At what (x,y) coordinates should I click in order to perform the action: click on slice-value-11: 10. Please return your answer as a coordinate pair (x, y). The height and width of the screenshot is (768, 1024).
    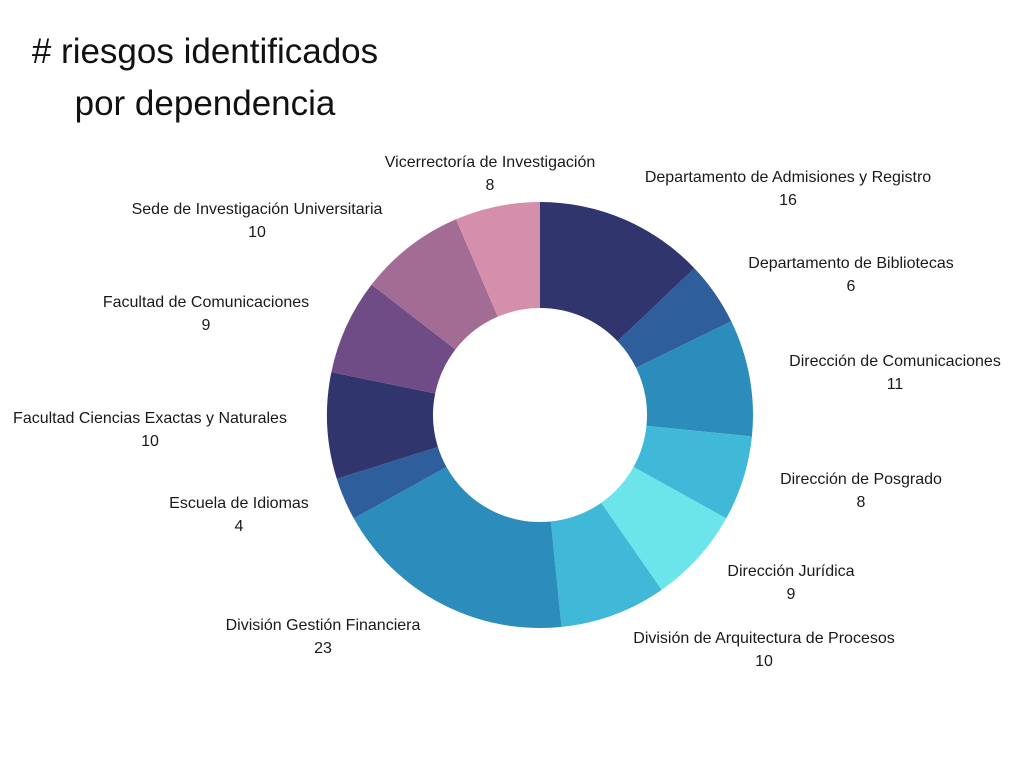
    Looking at the image, I should click on (257, 232).